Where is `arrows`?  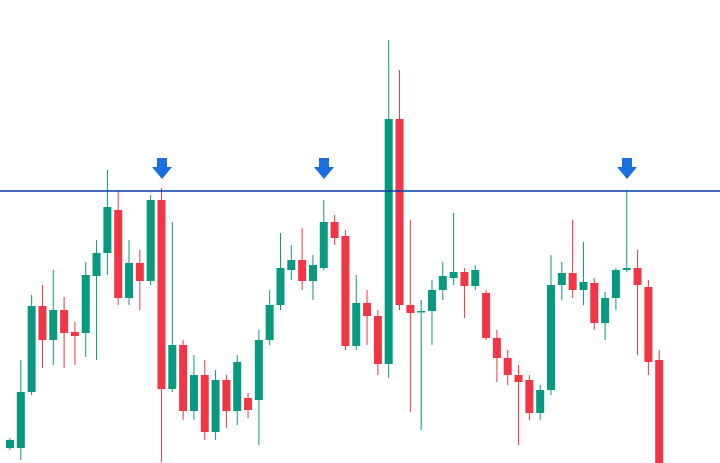 arrows is located at coordinates (394, 168).